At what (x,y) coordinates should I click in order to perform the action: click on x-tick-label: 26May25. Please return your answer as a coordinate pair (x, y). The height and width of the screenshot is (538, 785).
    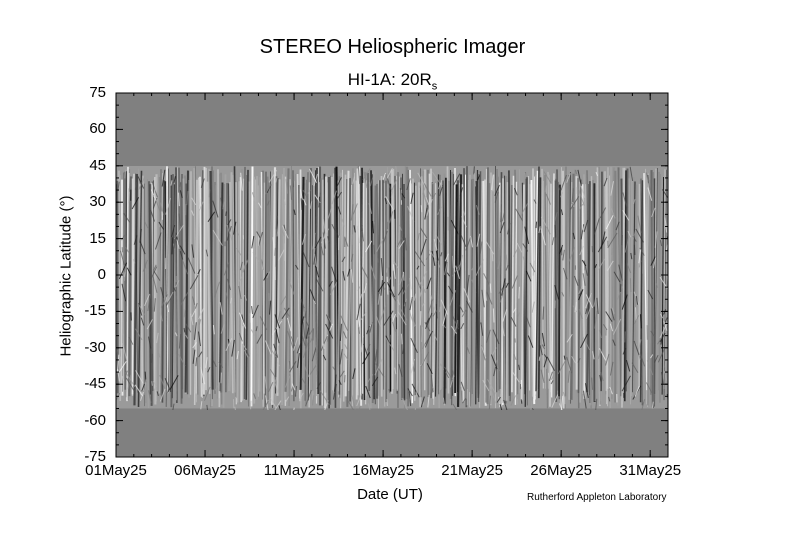
    Looking at the image, I should click on (561, 470).